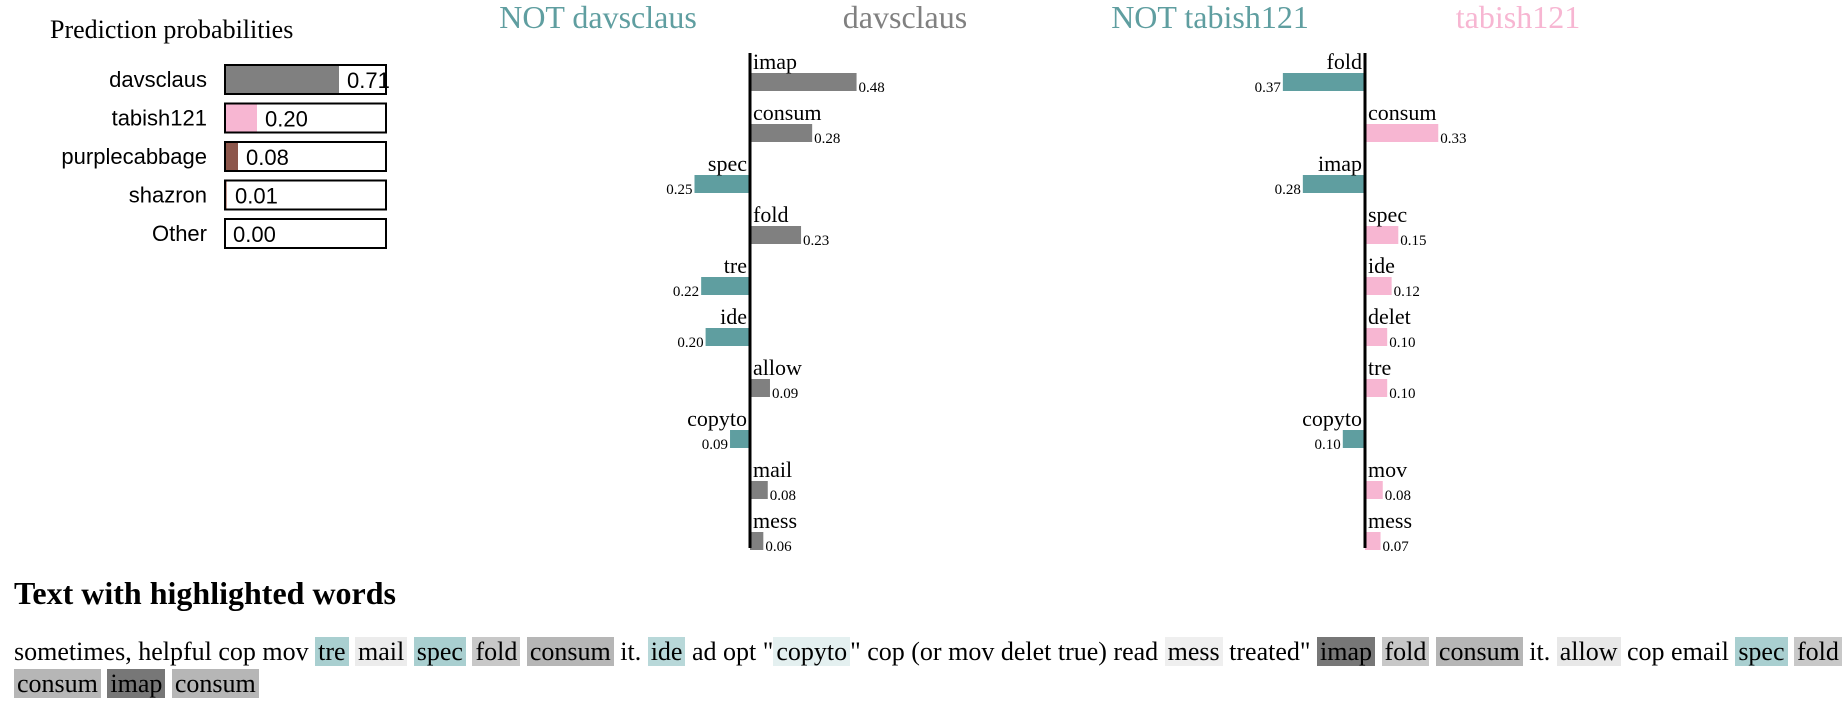 This screenshot has height=714, width=1844. Describe the element at coordinates (179, 233) in the screenshot. I see `probability-label: Other` at that location.